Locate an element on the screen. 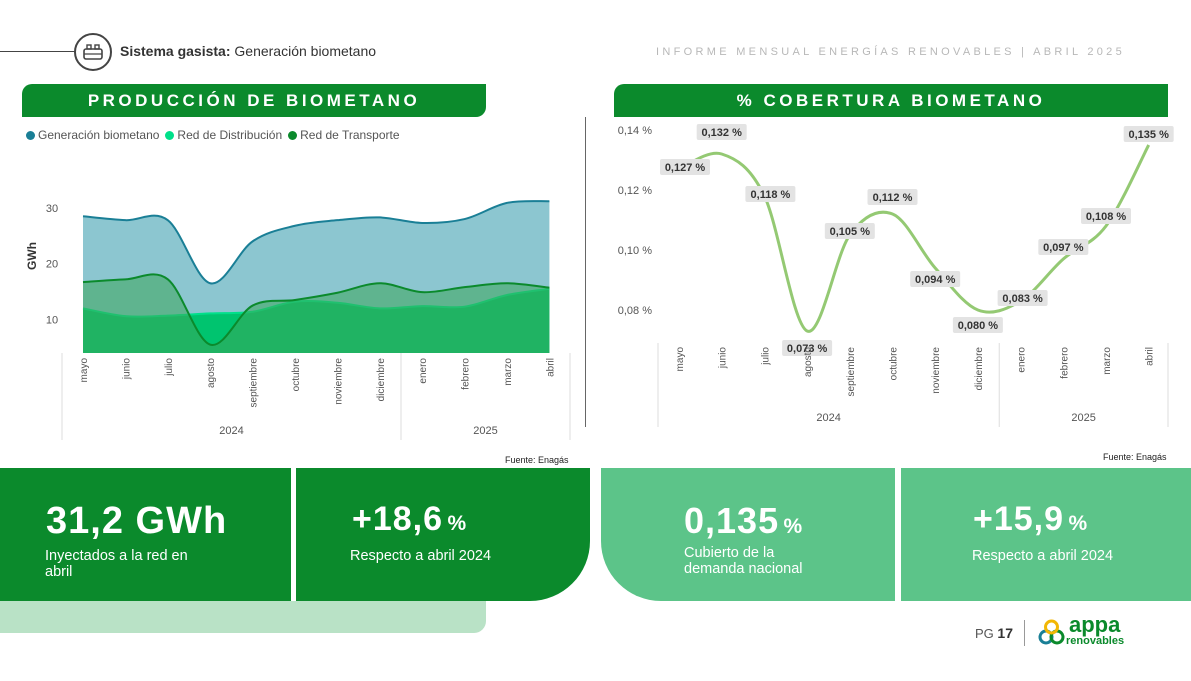 The height and width of the screenshot is (681, 1191). kpi-tile-coverage: 0,135 % Cubierto de la demanda nacional is located at coordinates (748, 534).